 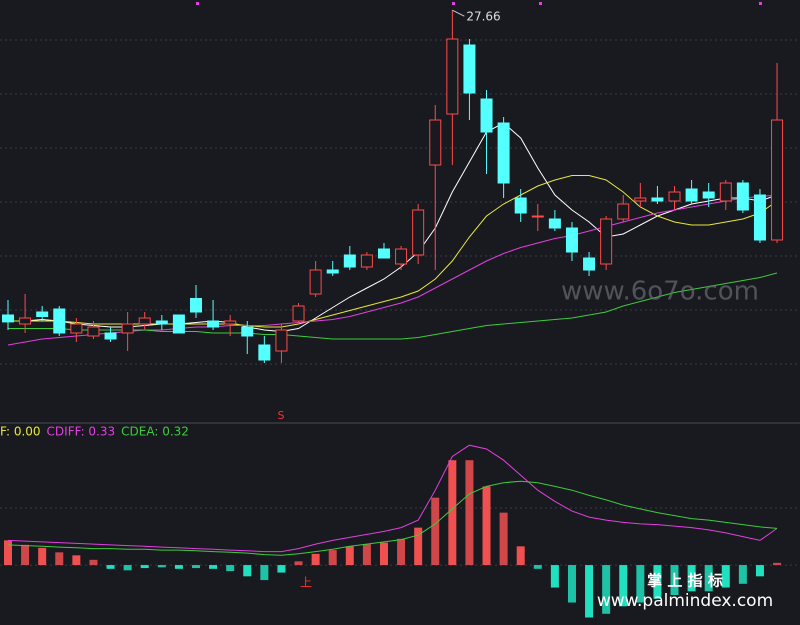 What do you see at coordinates (281, 415) in the screenshot?
I see `signal-marker: S` at bounding box center [281, 415].